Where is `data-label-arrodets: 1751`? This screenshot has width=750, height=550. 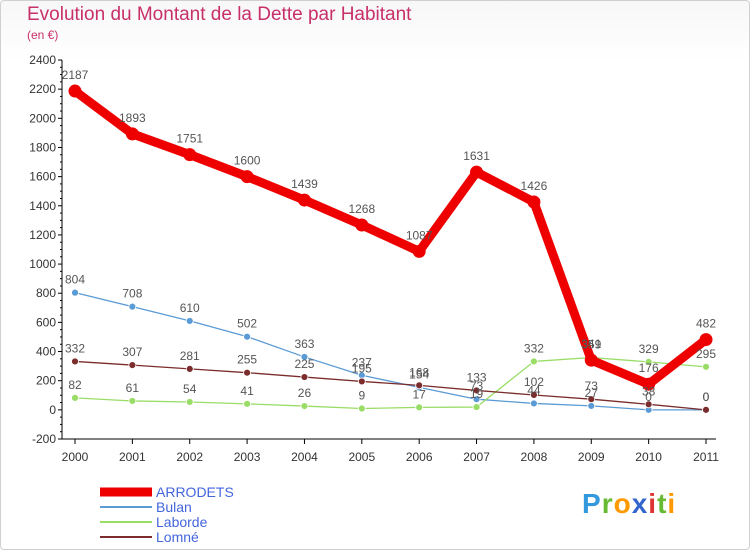 data-label-arrodets: 1751 is located at coordinates (189, 139).